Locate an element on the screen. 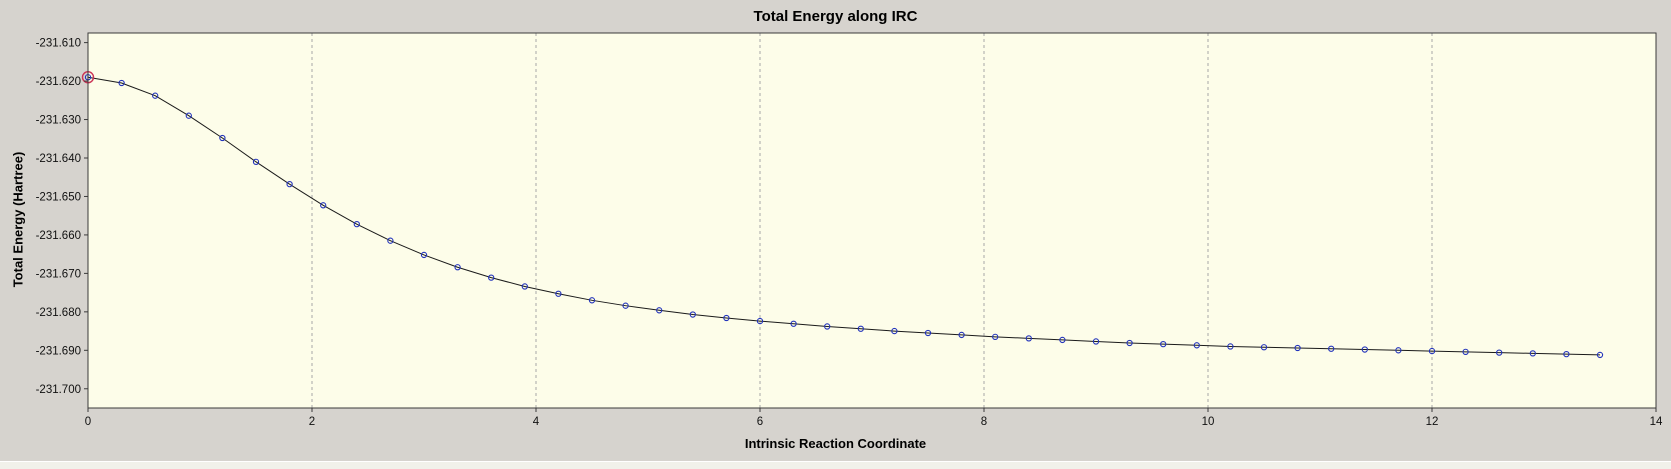 Image resolution: width=1671 pixels, height=469 pixels. x-tick-label: 12 is located at coordinates (1432, 422).